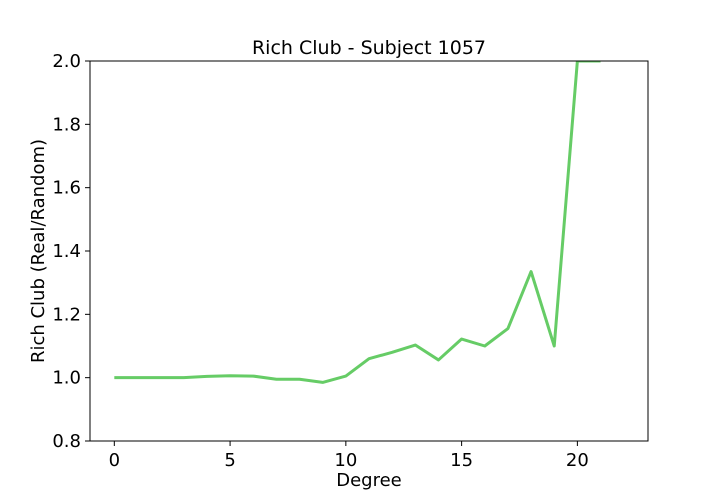  I want to click on x-tick-label: 20, so click(577, 460).